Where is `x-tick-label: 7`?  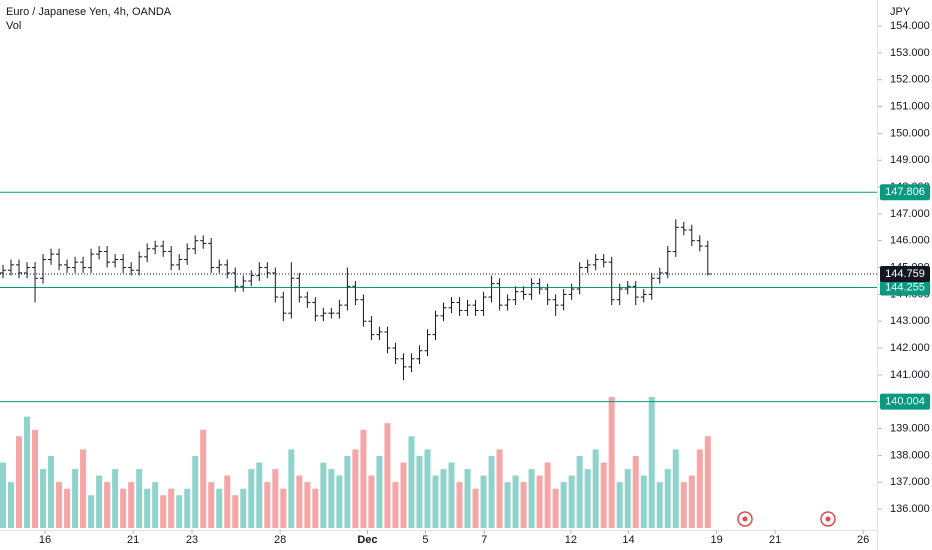
x-tick-label: 7 is located at coordinates (484, 540).